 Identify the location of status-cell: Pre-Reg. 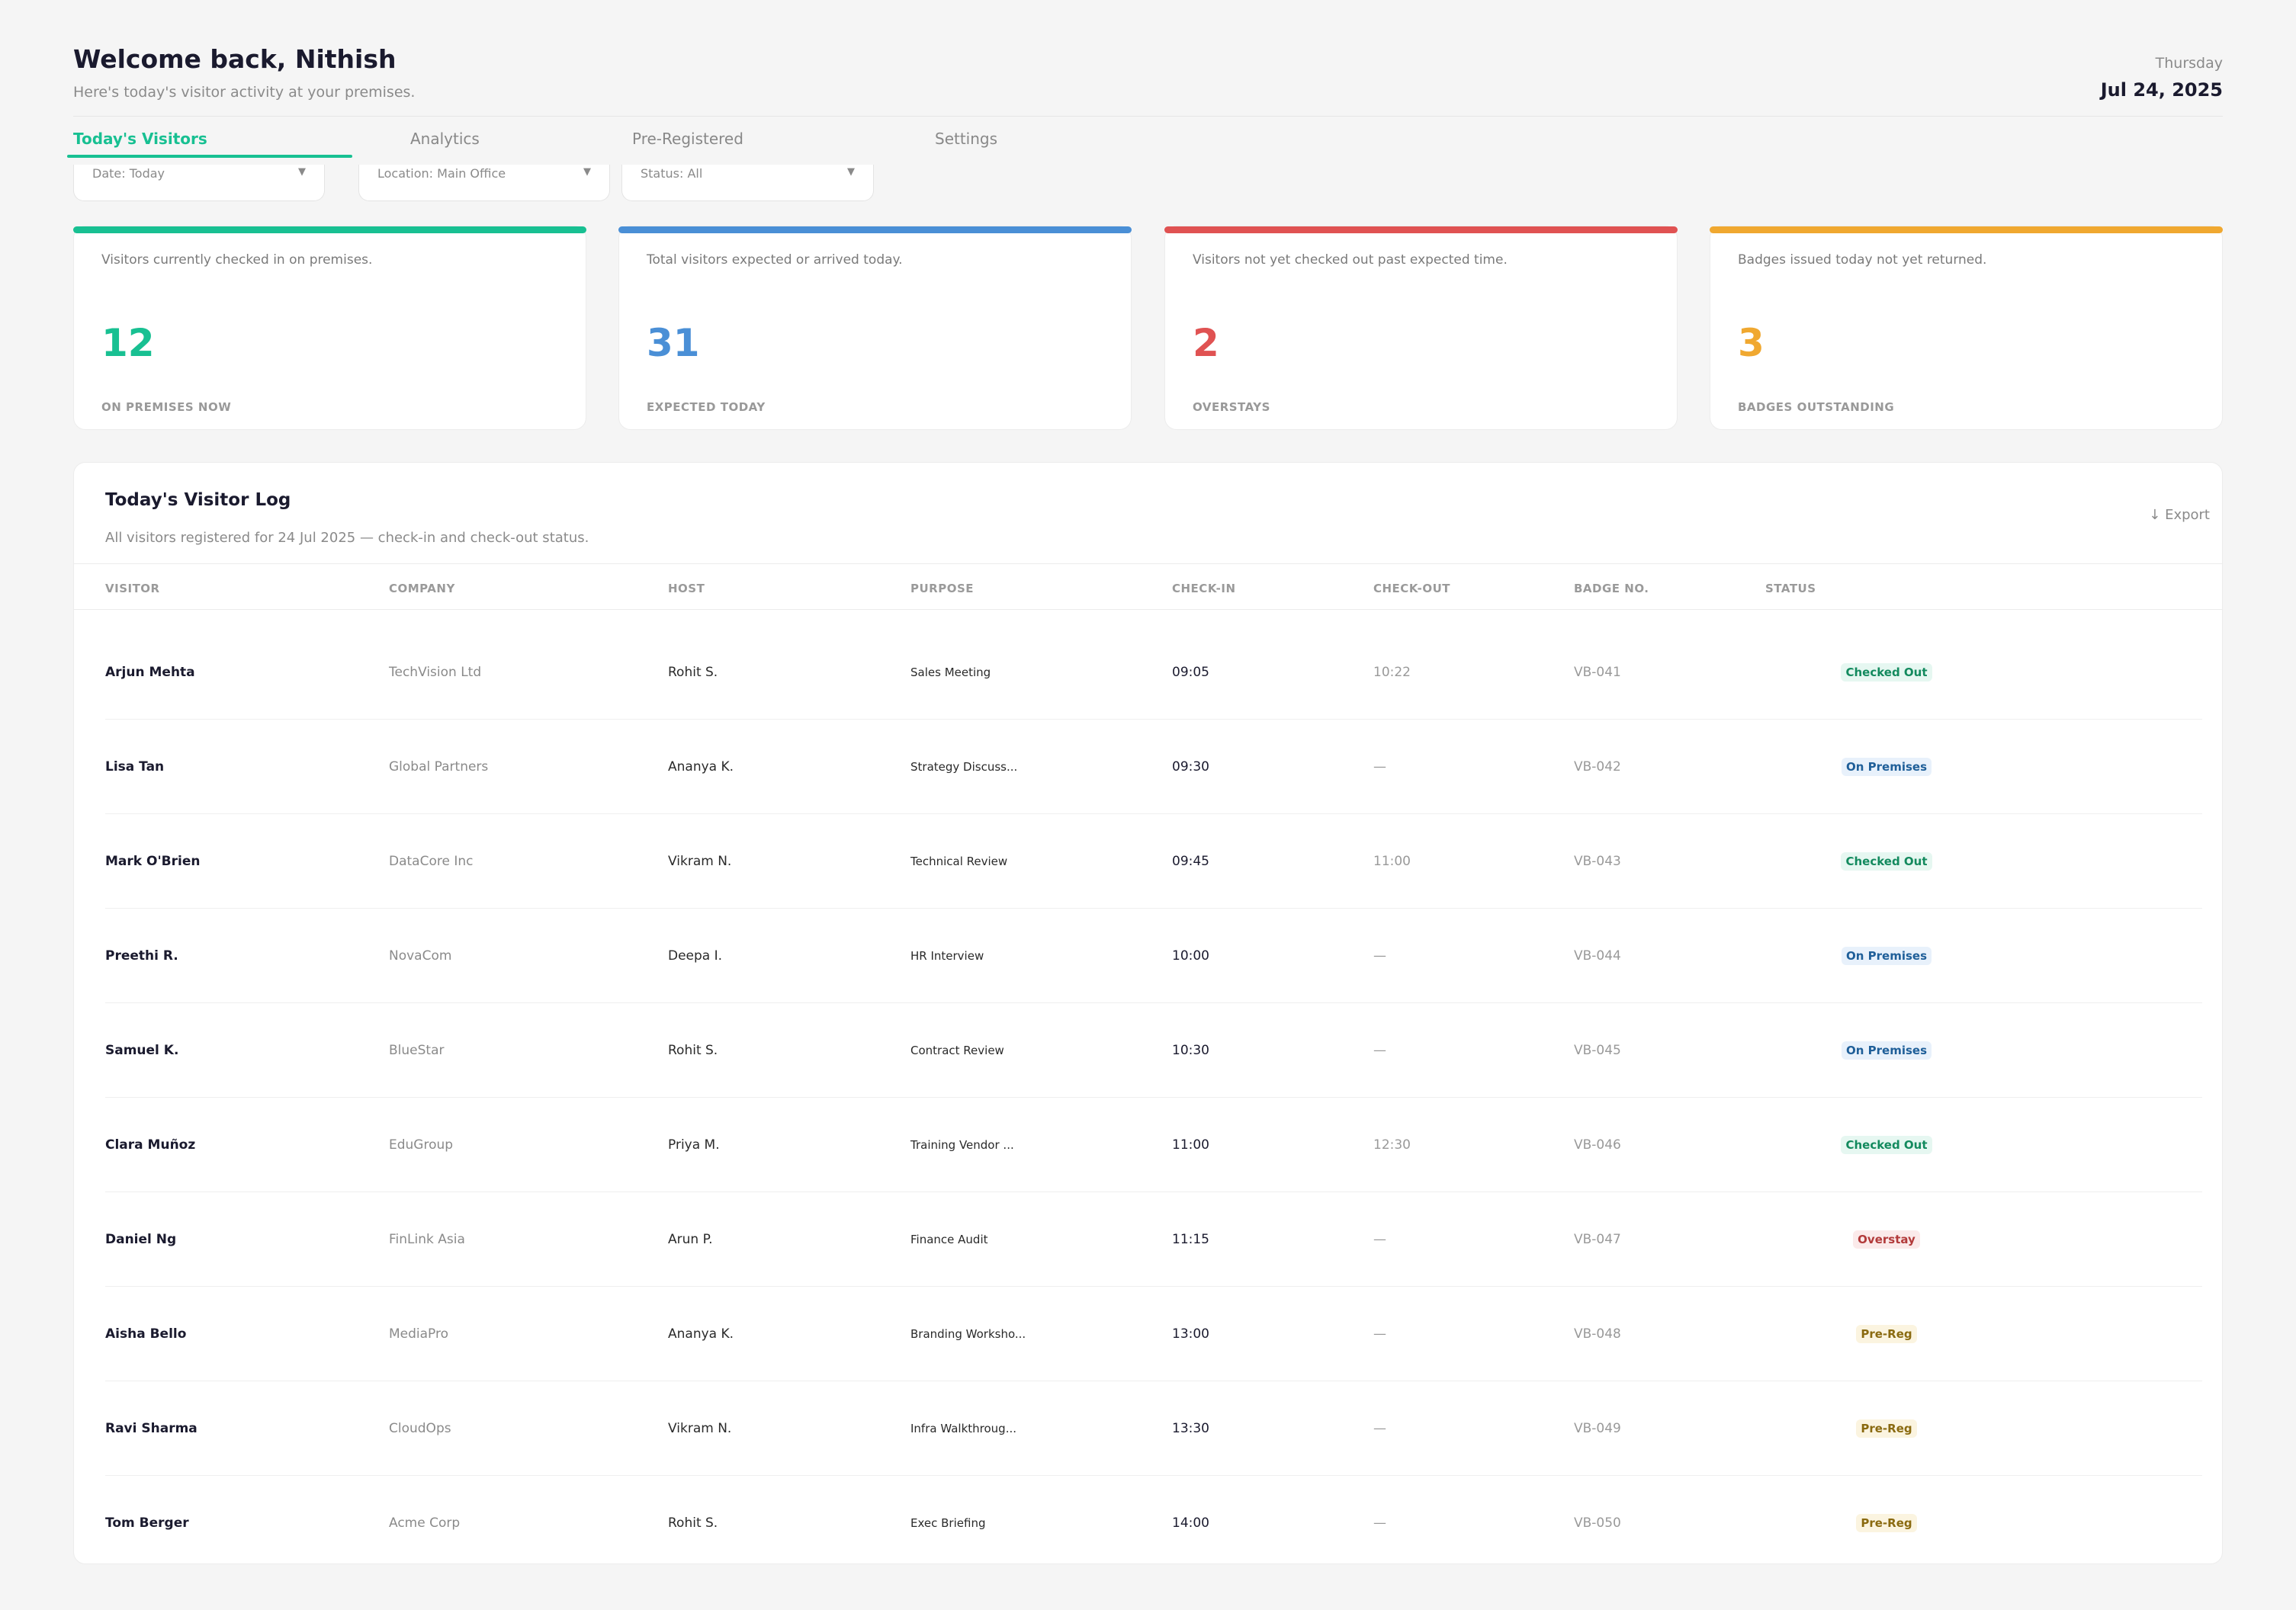
(1886, 1334).